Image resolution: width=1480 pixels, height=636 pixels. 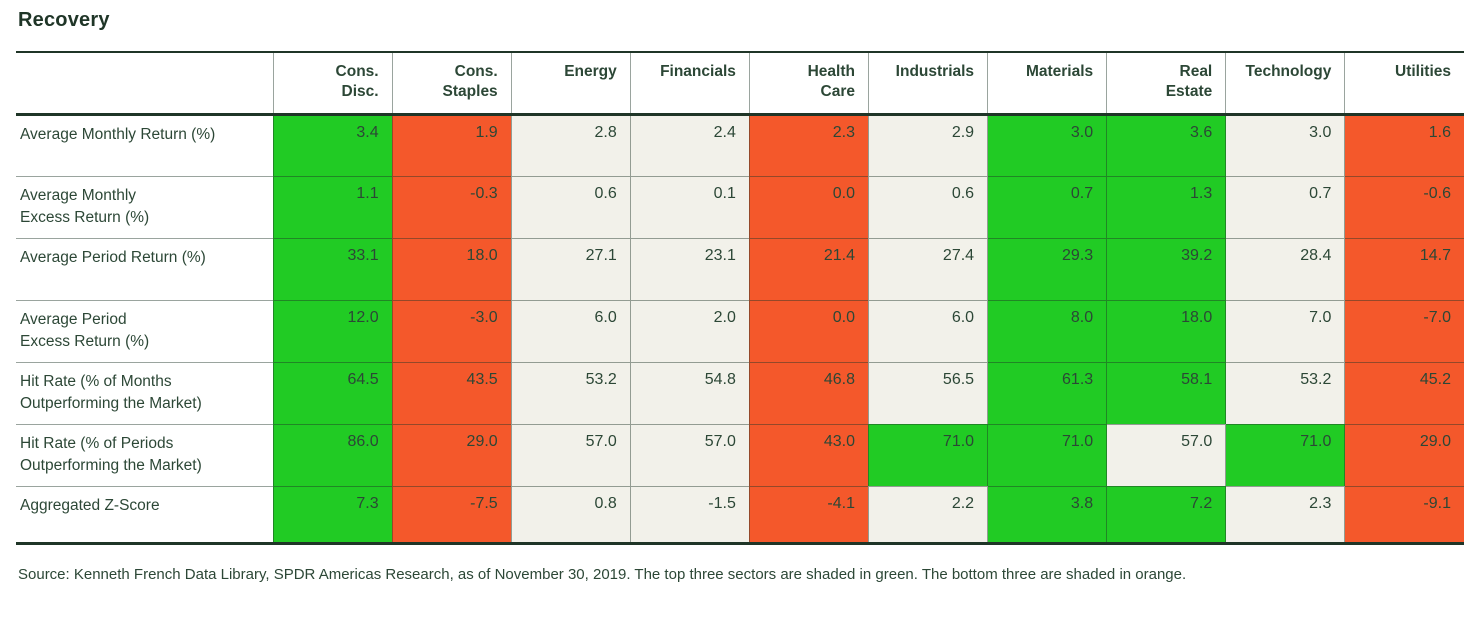 What do you see at coordinates (1285, 268) in the screenshot?
I see `value-cell: 28.4` at bounding box center [1285, 268].